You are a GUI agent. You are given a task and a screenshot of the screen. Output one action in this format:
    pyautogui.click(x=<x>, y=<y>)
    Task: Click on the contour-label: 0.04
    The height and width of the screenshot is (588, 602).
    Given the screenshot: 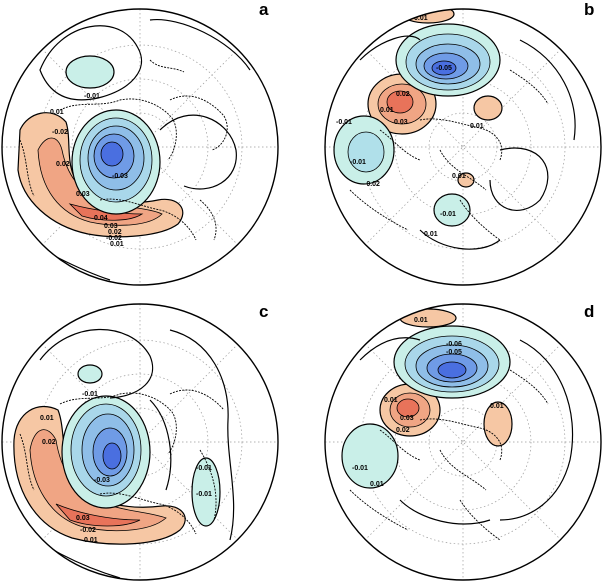 What is the action you would take?
    pyautogui.click(x=101, y=218)
    